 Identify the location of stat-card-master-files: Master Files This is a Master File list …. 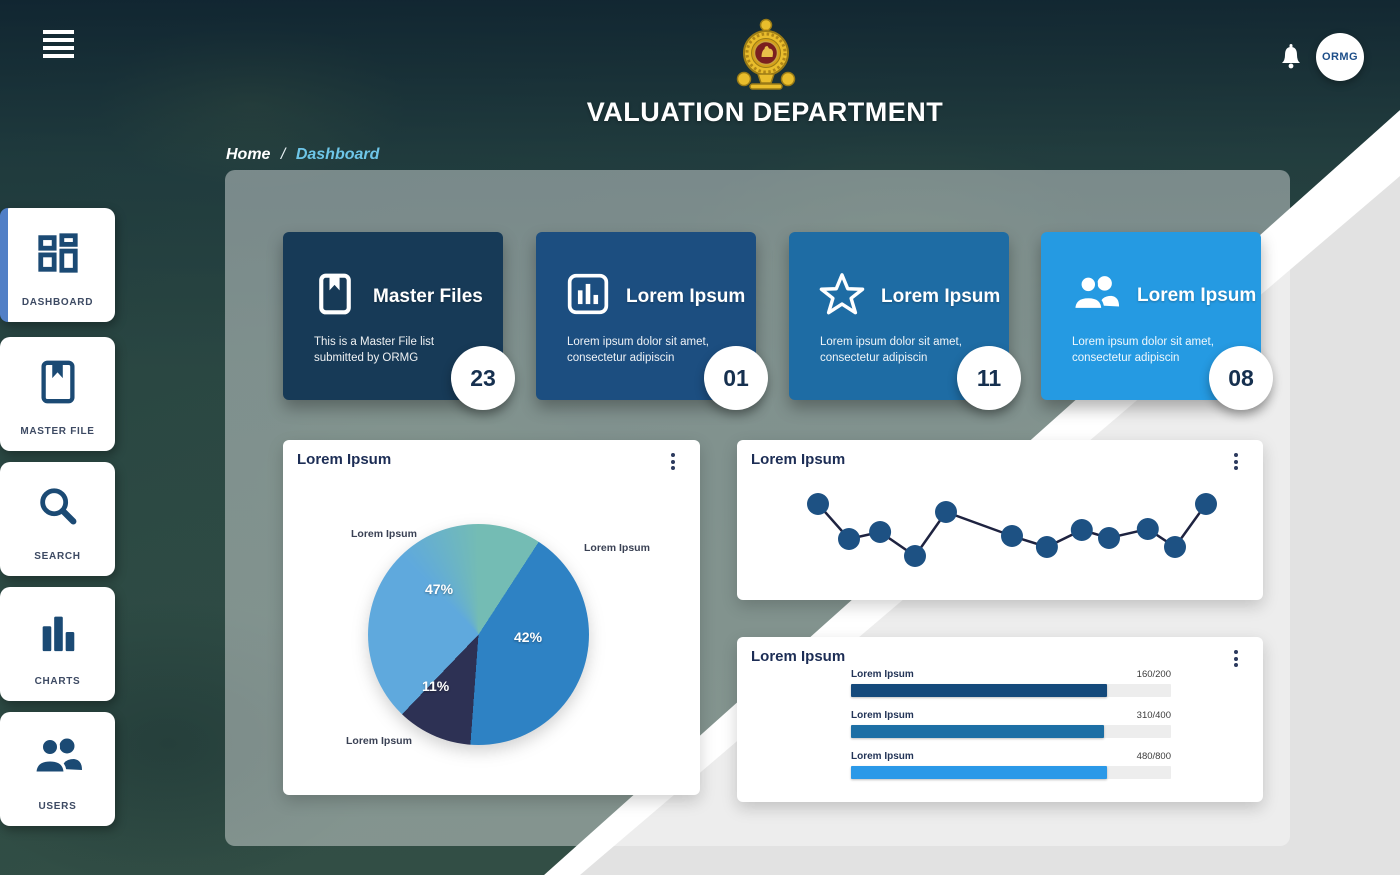
(399, 321).